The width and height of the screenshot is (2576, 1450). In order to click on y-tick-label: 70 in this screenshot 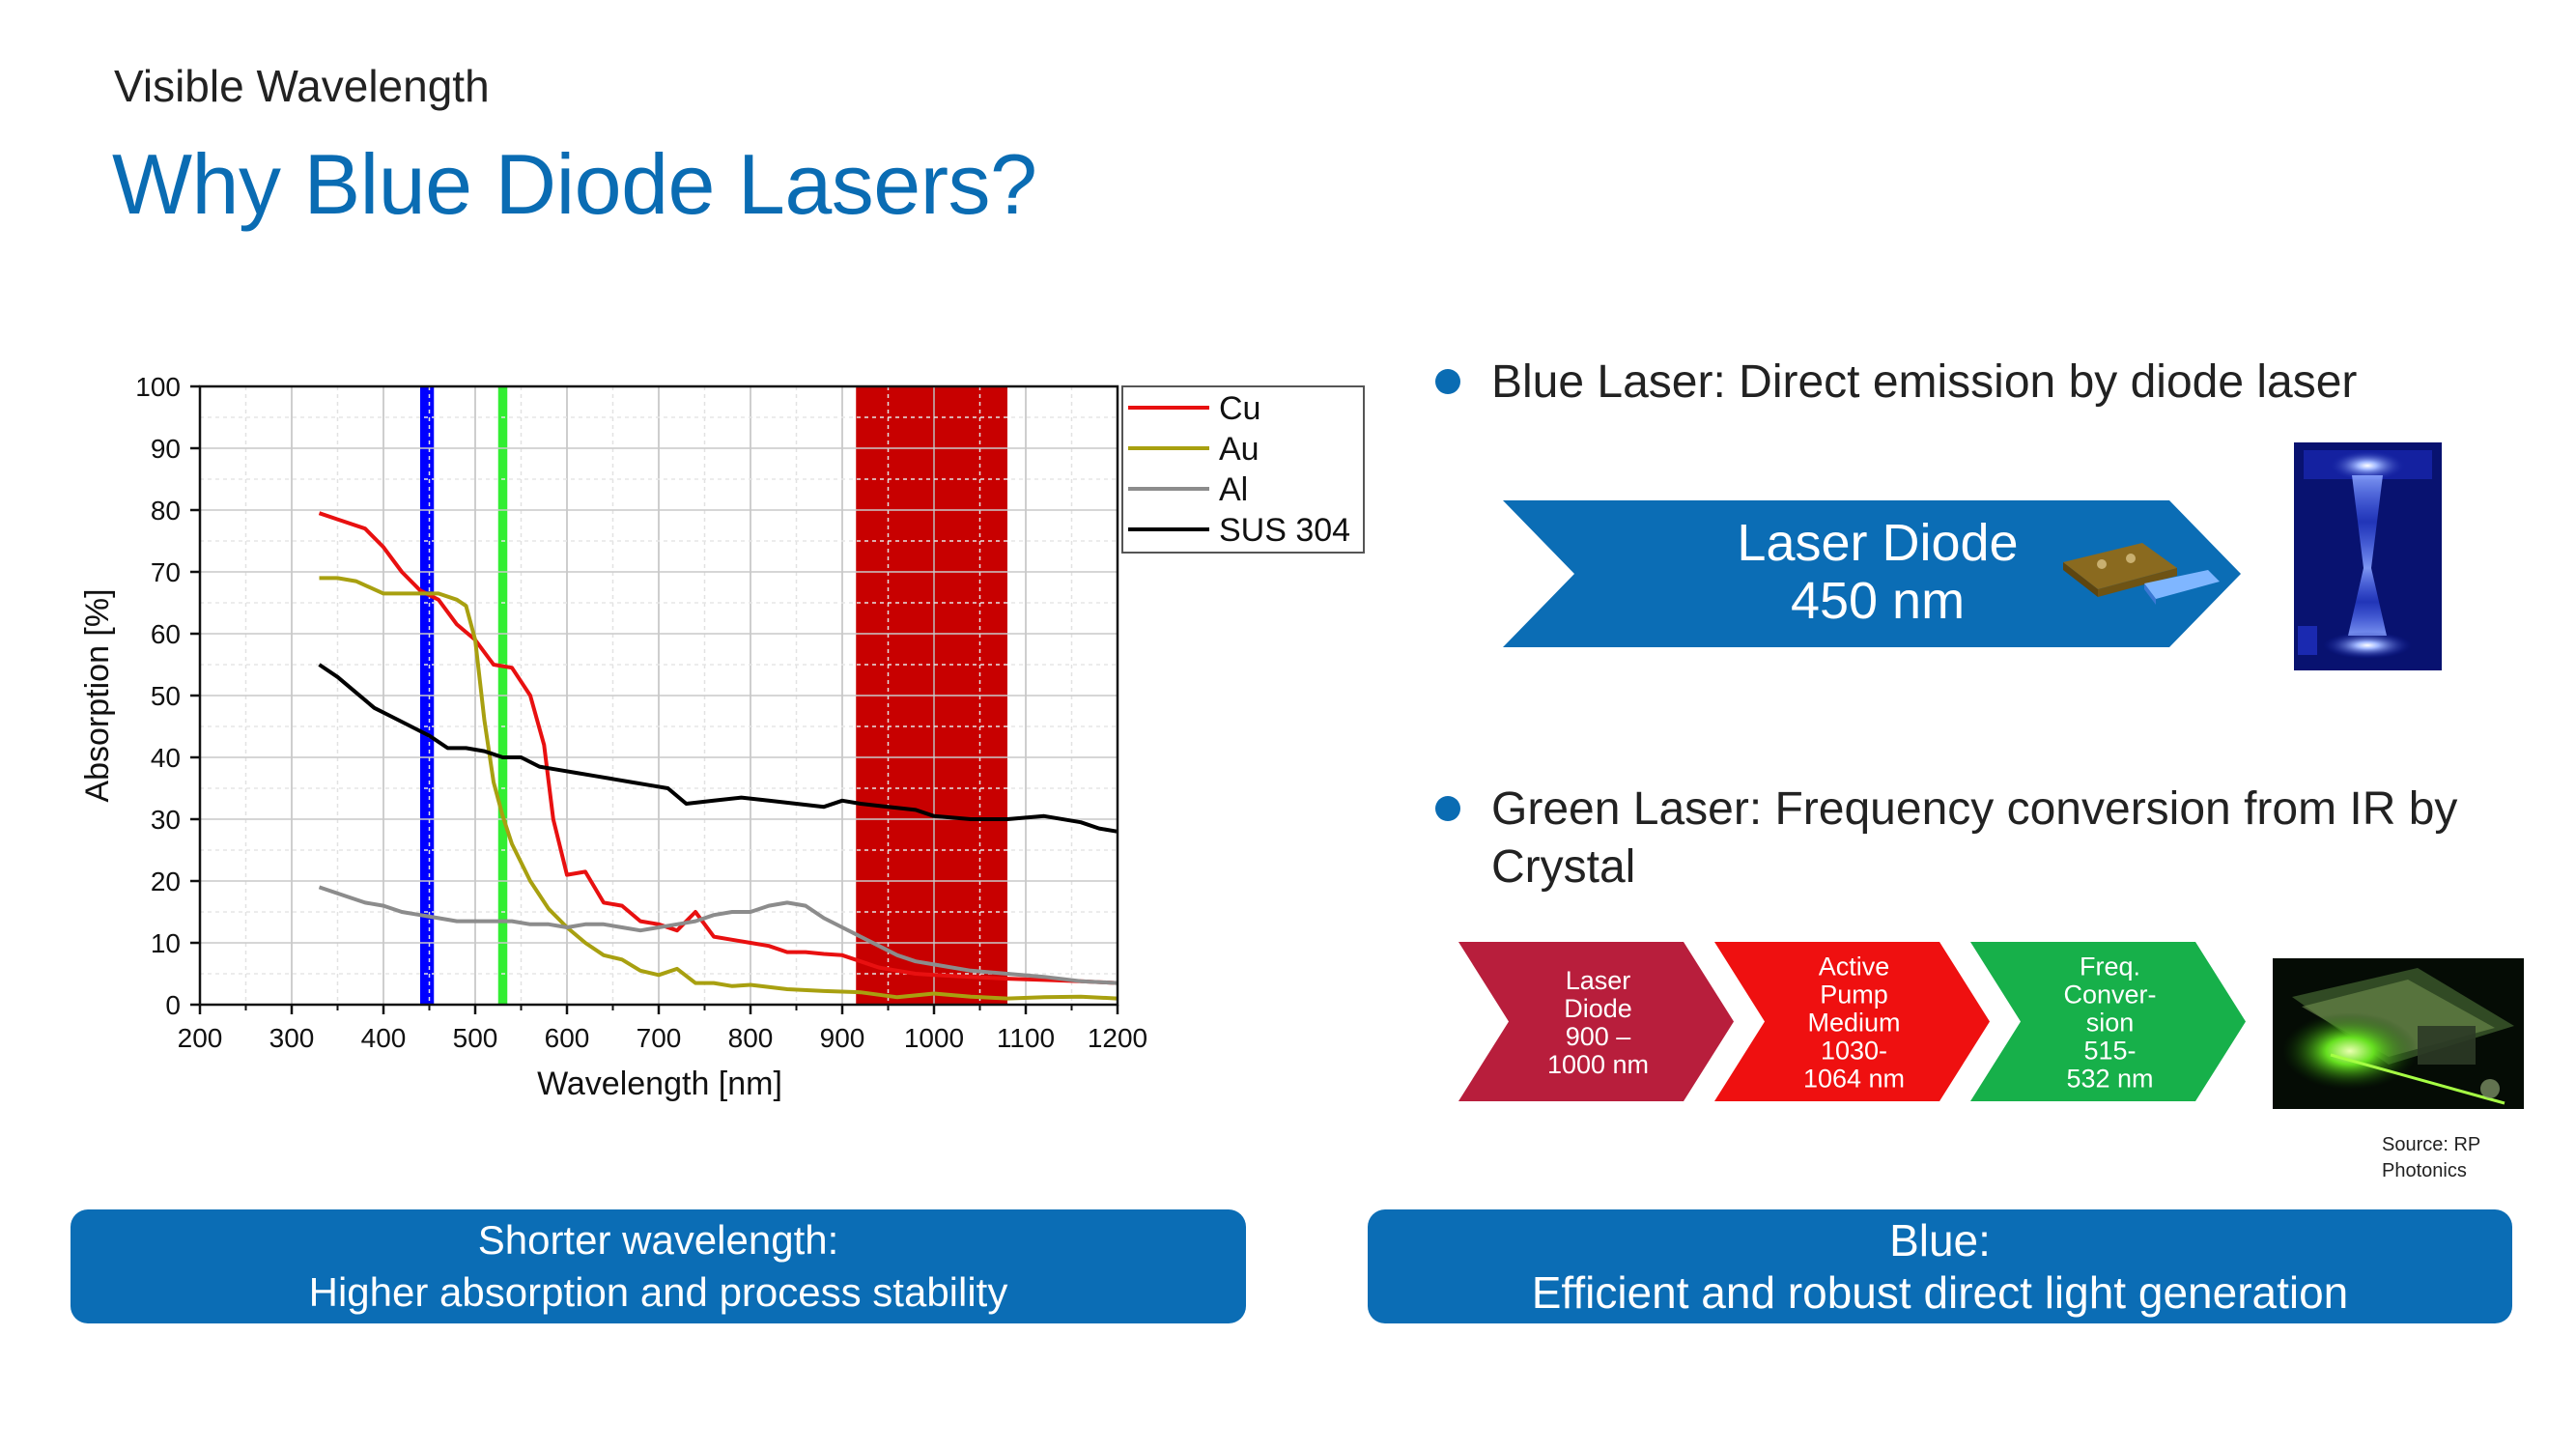, I will do `click(166, 572)`.